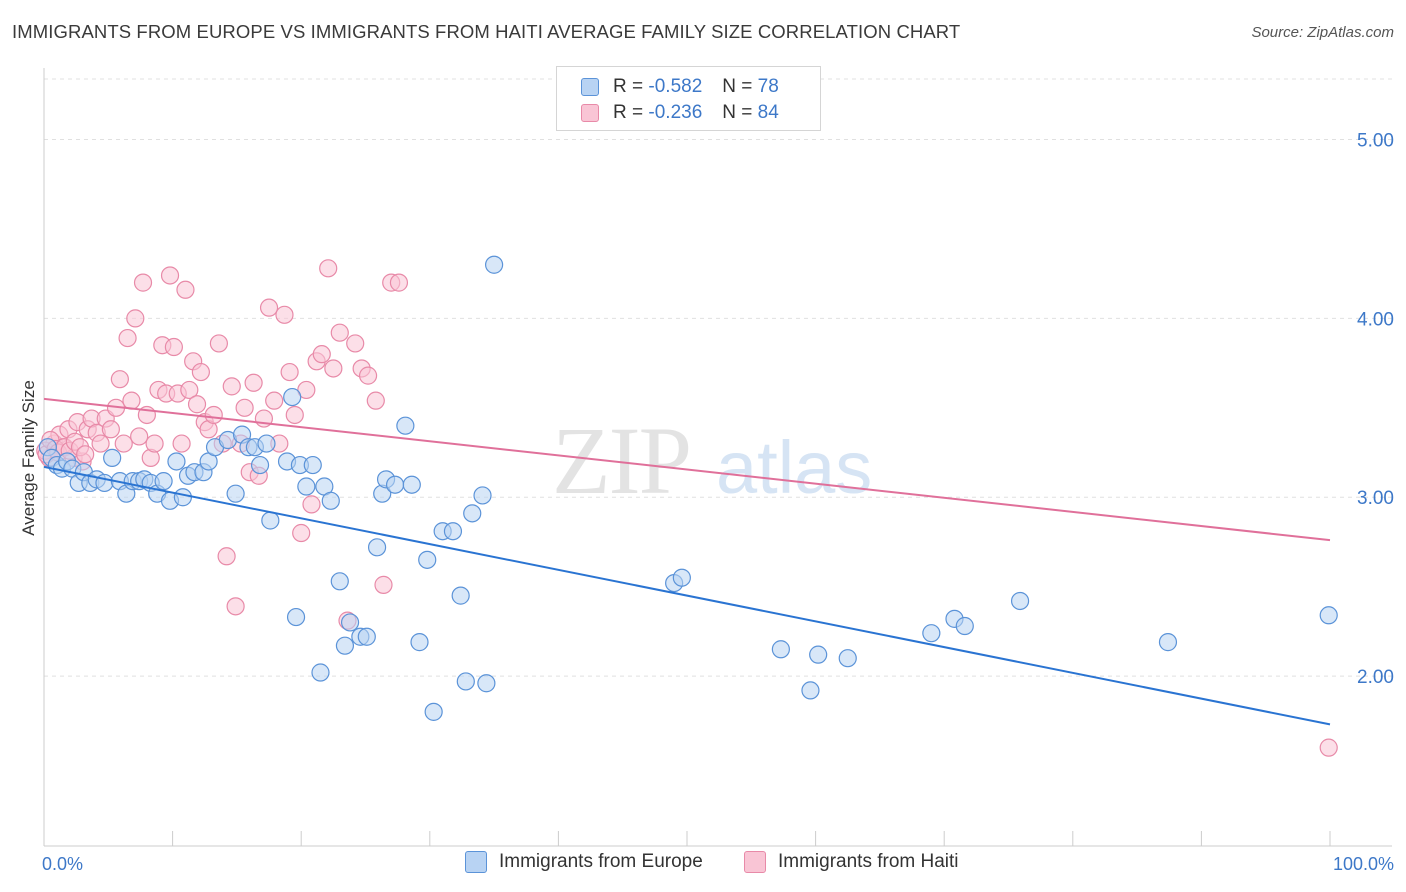 The image size is (1406, 892). What do you see at coordinates (601, 861) in the screenshot?
I see `legend-label-europe: Immigrants from Europe` at bounding box center [601, 861].